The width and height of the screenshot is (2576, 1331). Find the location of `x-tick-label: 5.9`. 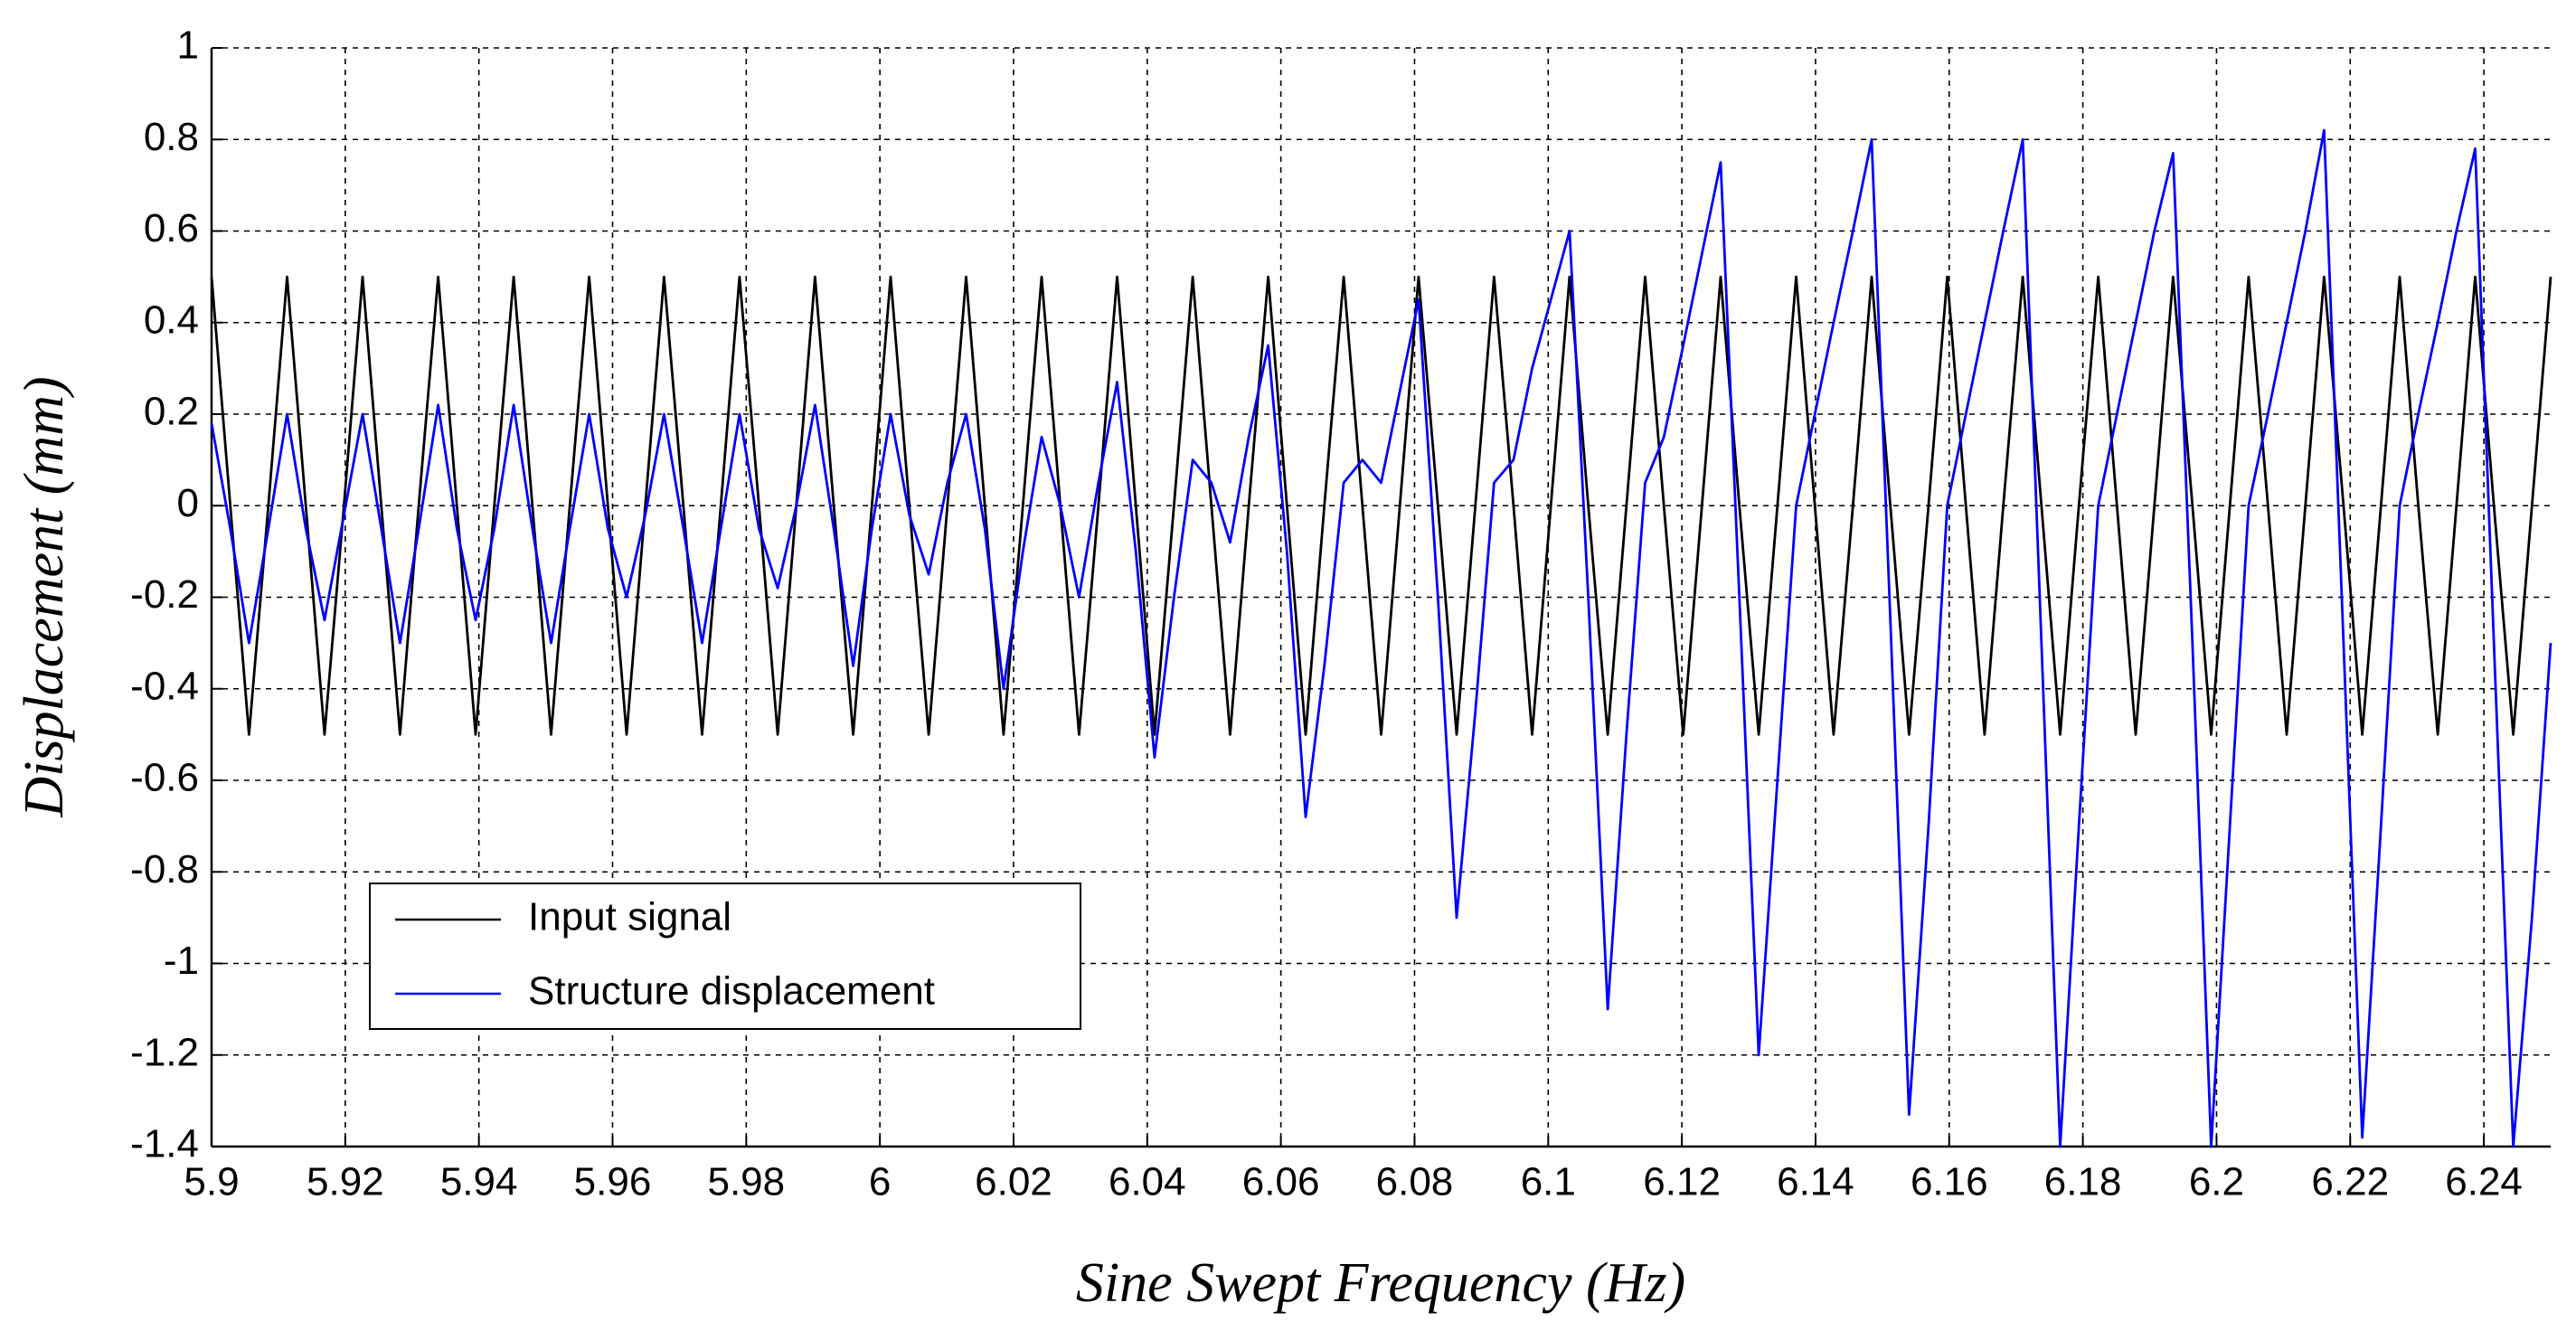

x-tick-label: 5.9 is located at coordinates (211, 1182).